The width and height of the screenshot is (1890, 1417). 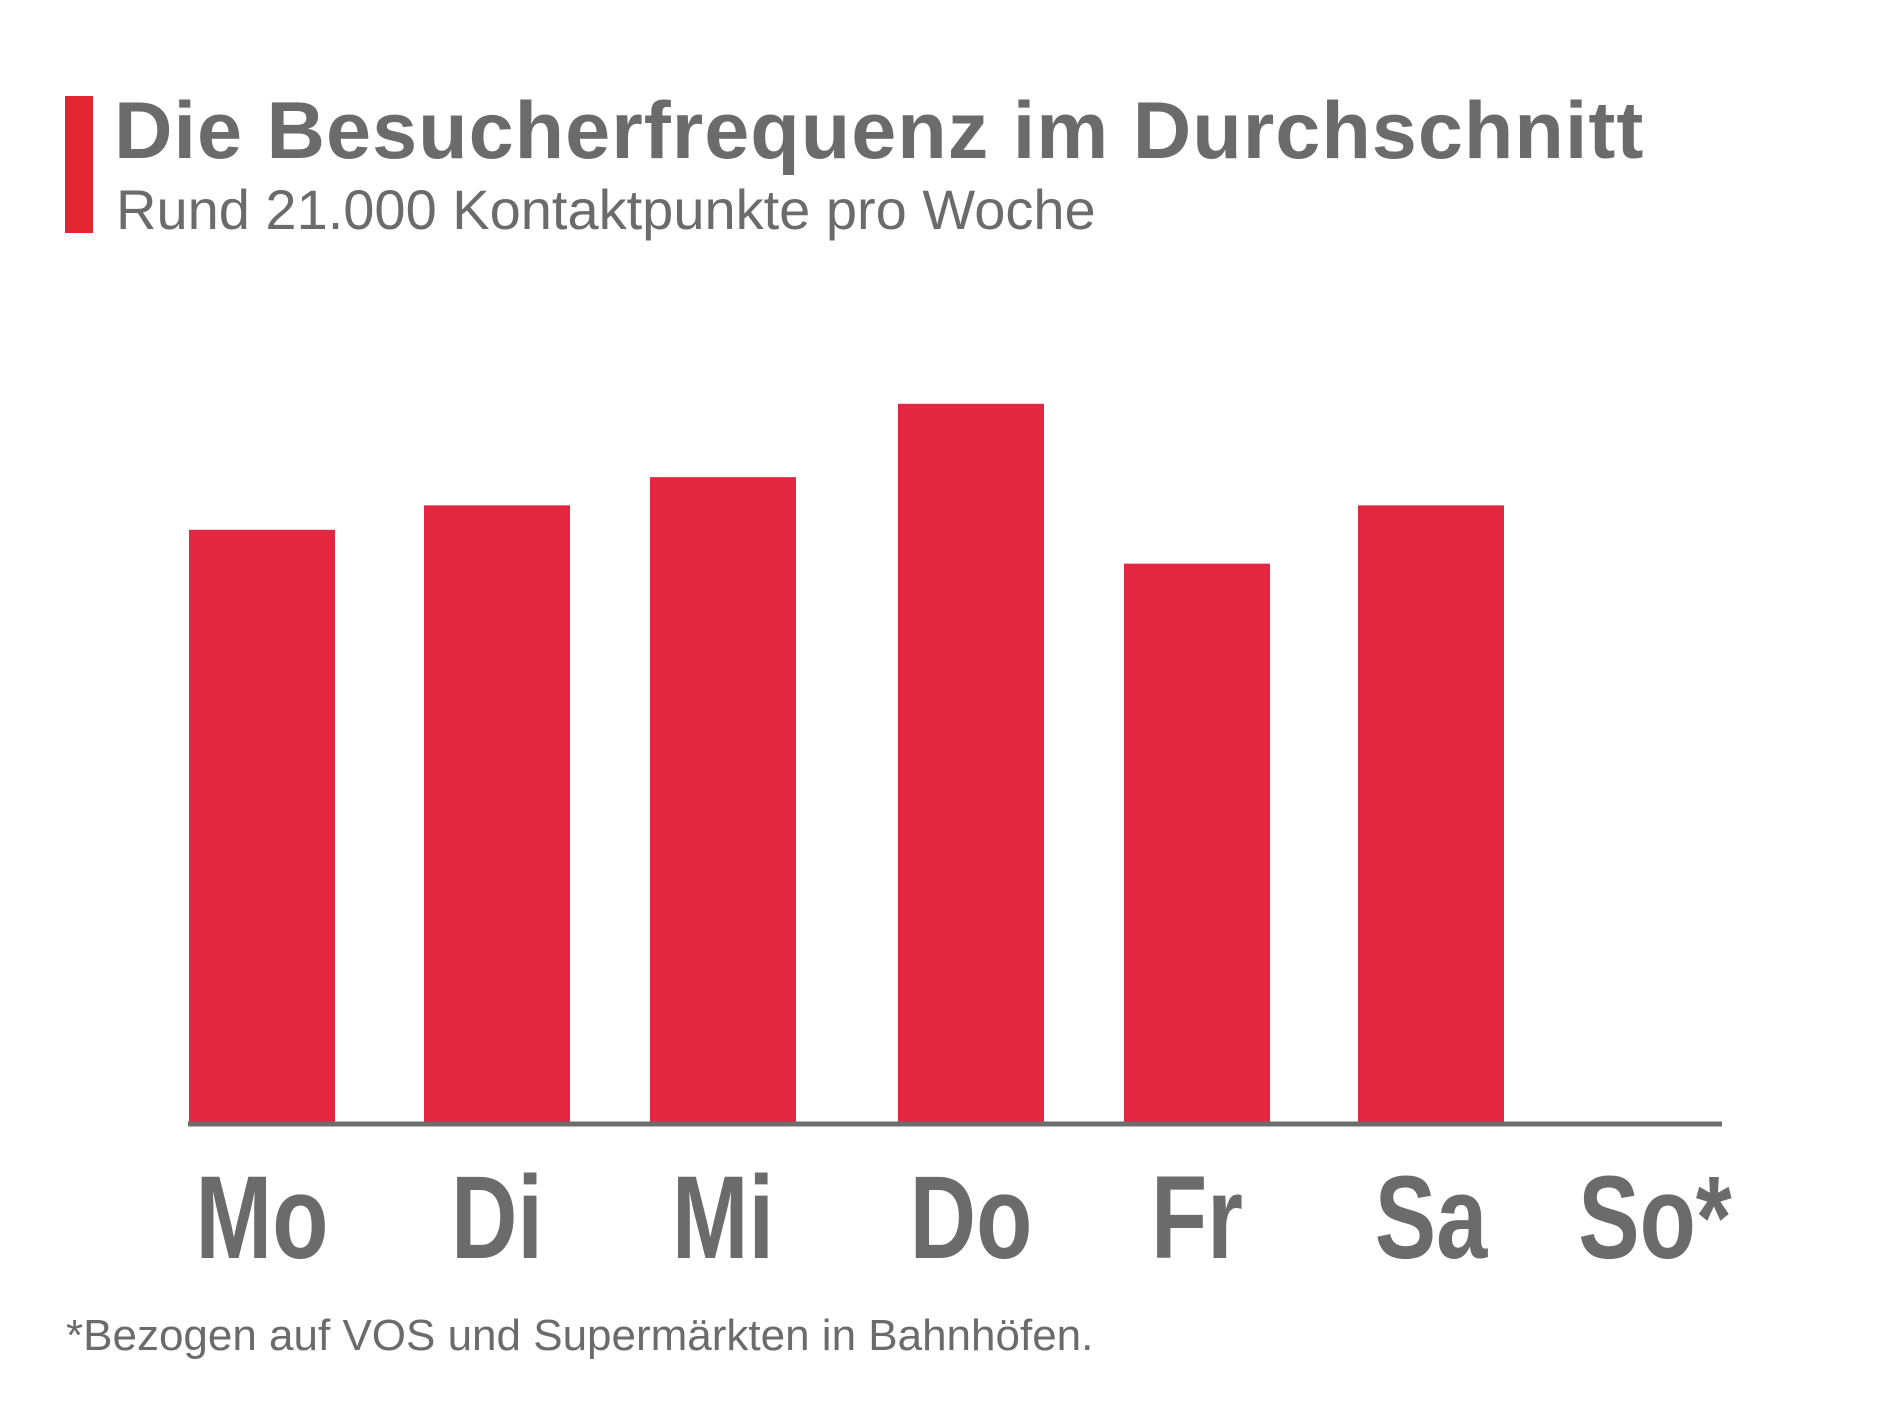 I want to click on bar-mo, so click(x=262, y=825).